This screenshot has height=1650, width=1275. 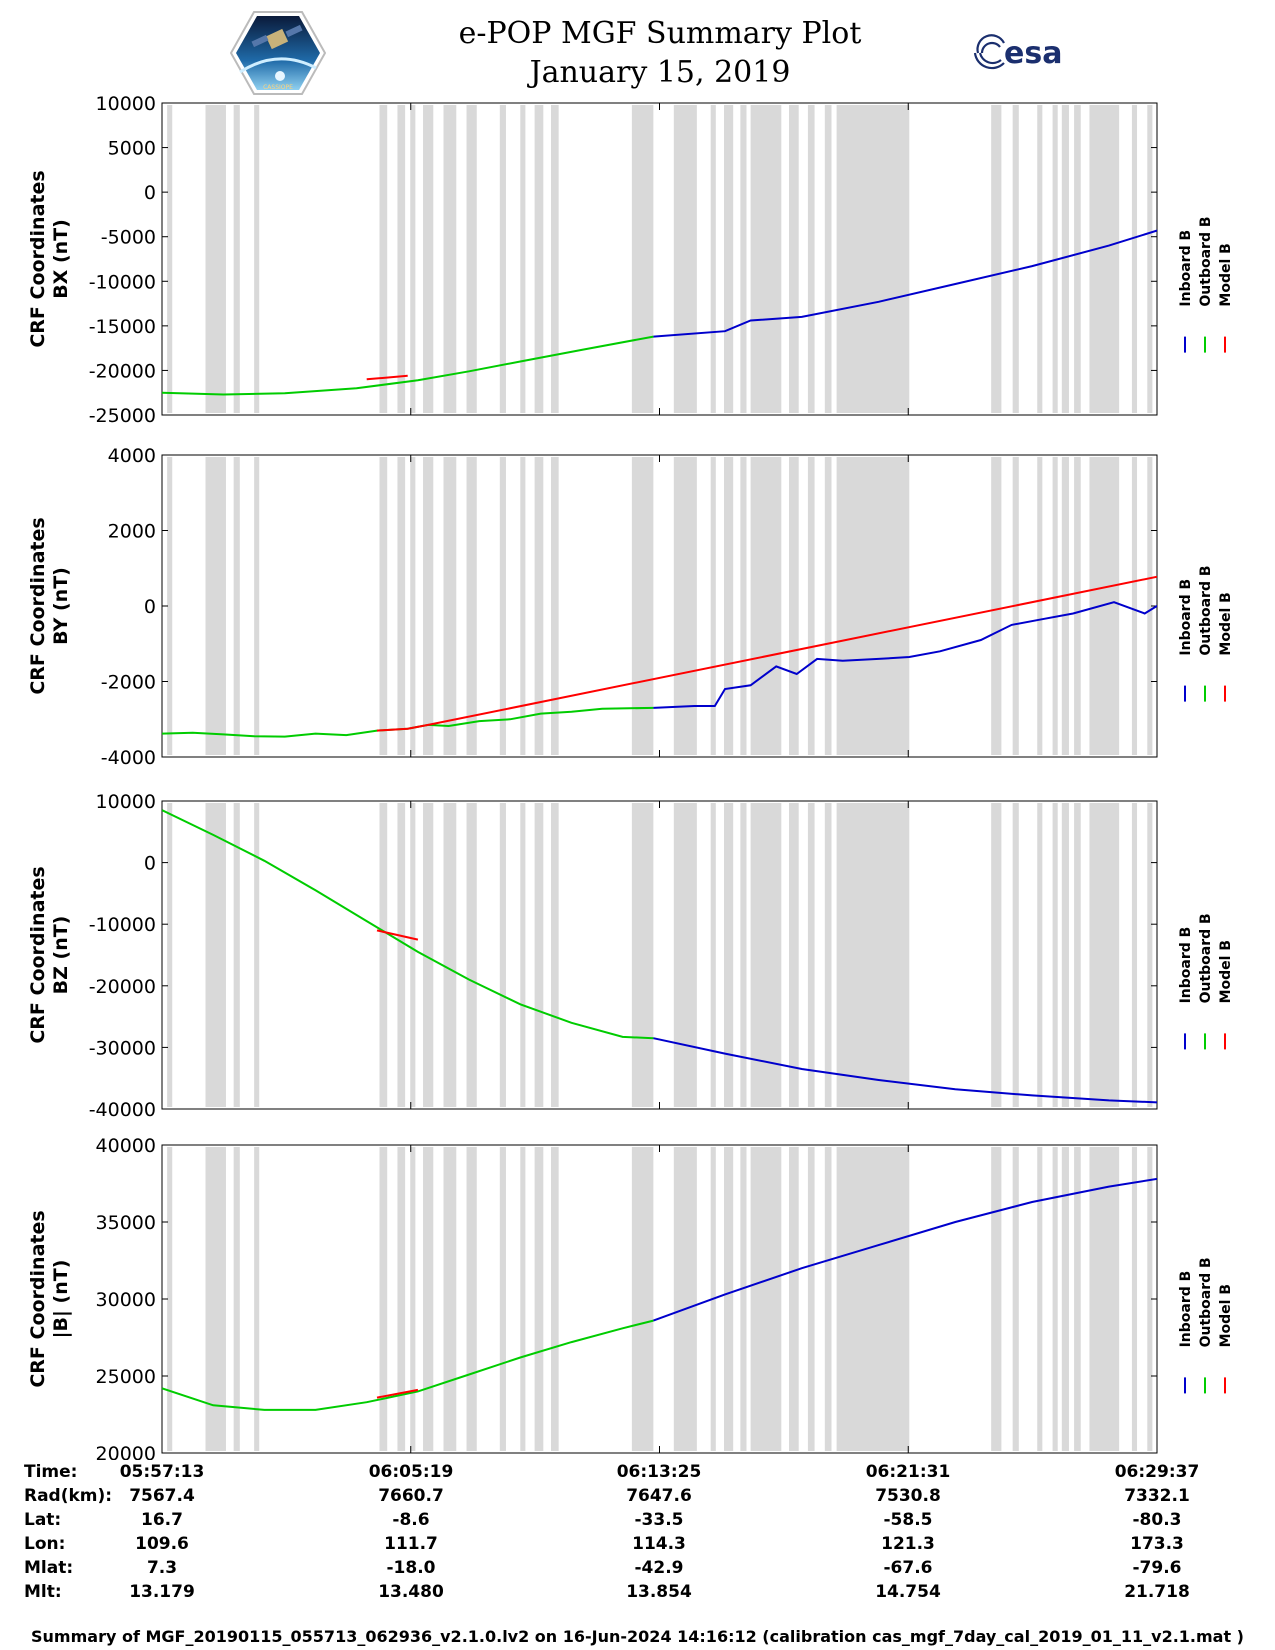 What do you see at coordinates (128, 758) in the screenshot?
I see `y-tick-label: -4000` at bounding box center [128, 758].